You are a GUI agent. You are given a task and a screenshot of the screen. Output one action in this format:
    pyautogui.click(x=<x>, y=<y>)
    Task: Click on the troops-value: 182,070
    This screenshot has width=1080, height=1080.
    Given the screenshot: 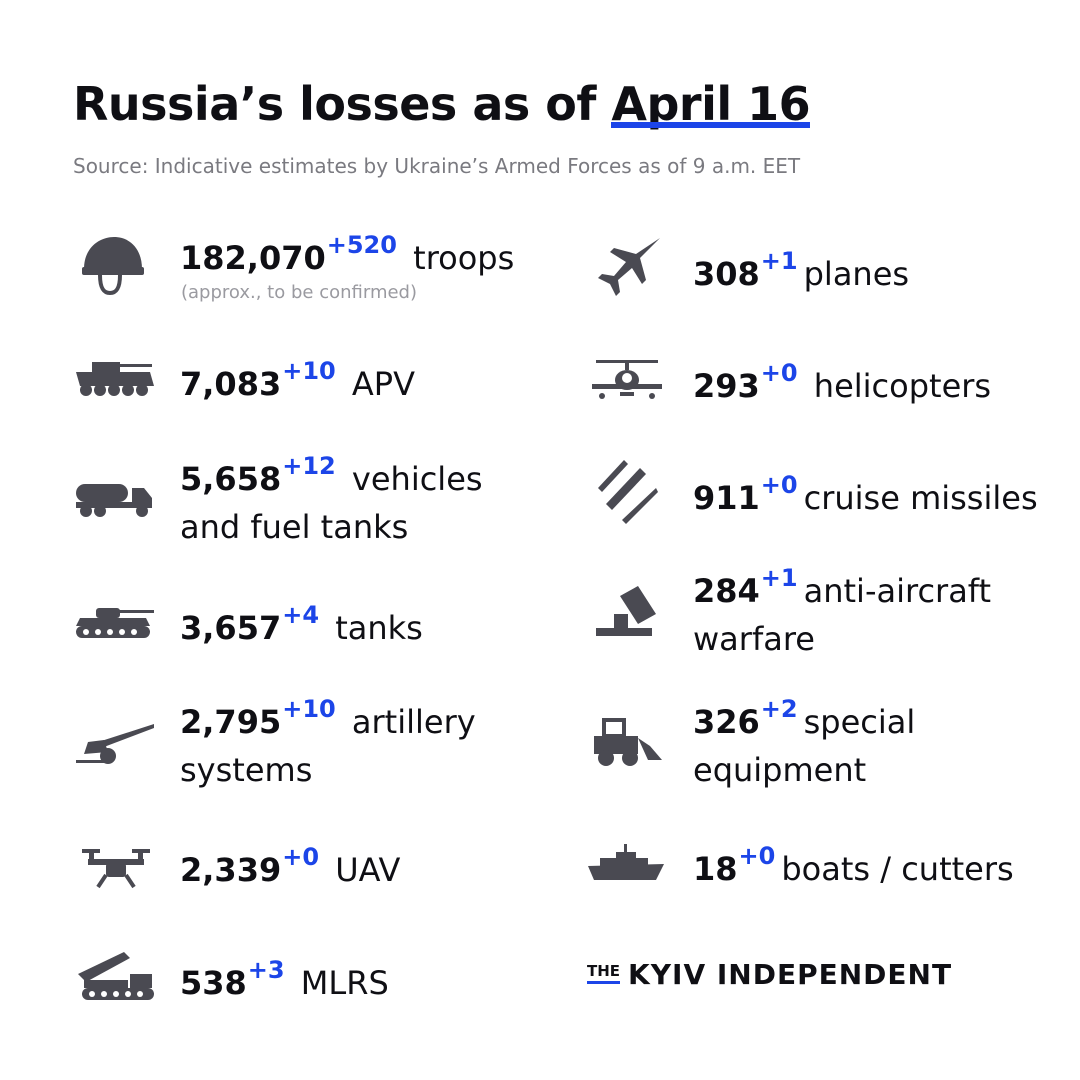 What is the action you would take?
    pyautogui.click(x=253, y=258)
    